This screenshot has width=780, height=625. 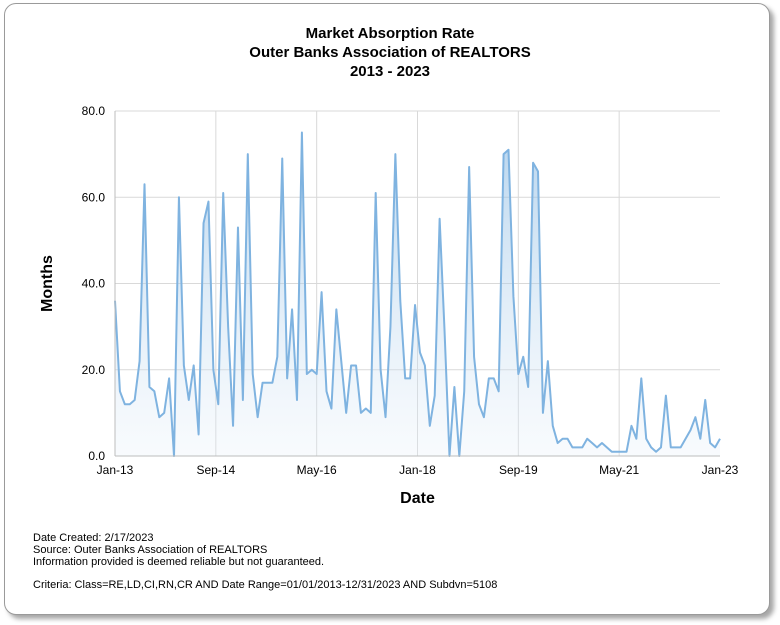 I want to click on x-tick-label: Sep-19, so click(x=518, y=470).